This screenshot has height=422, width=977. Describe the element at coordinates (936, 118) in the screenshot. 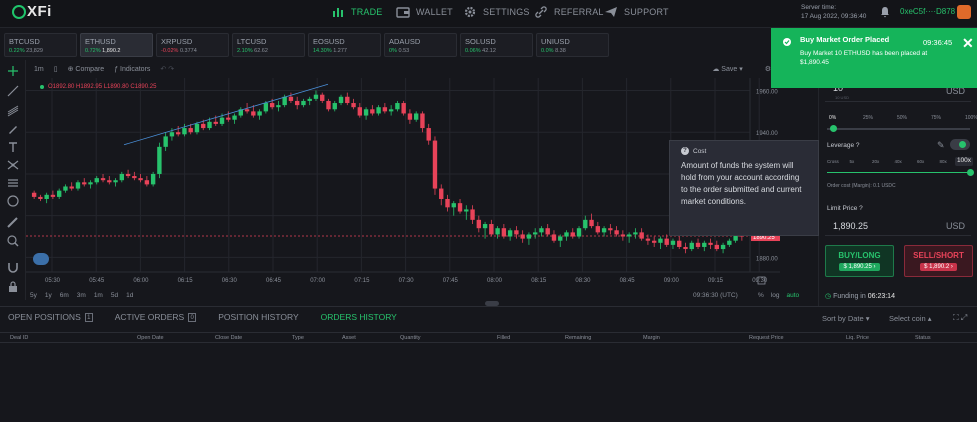

I see `percent-option: 75%` at that location.